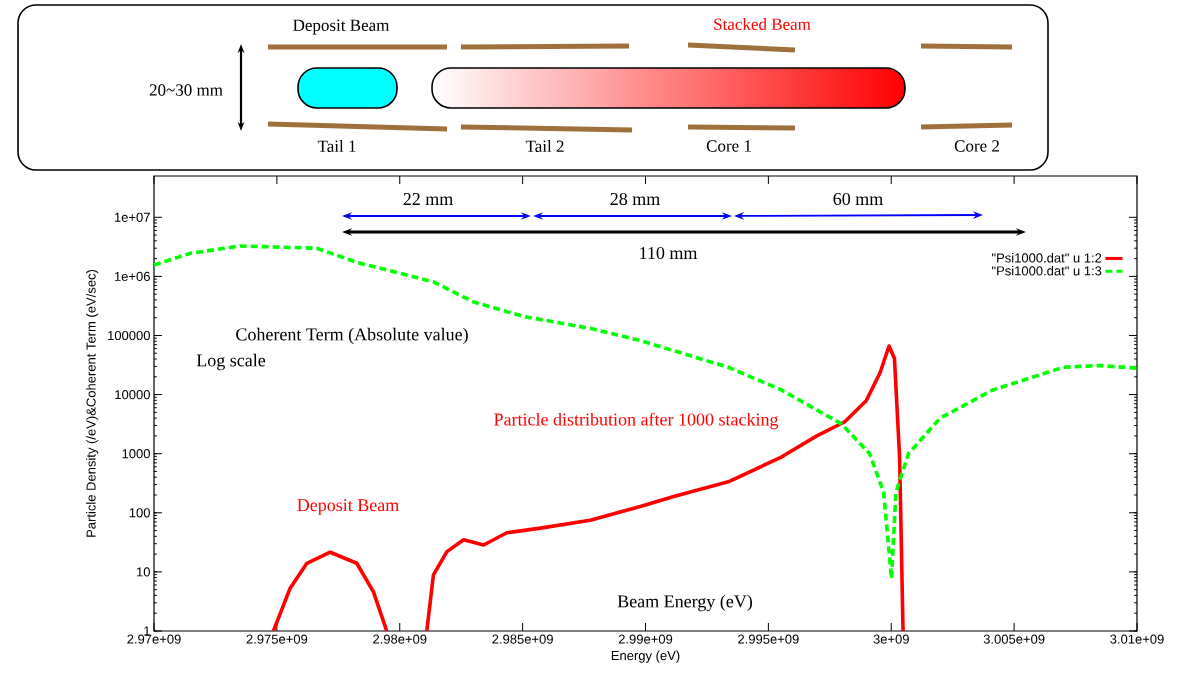 The height and width of the screenshot is (683, 1195). What do you see at coordinates (891, 639) in the screenshot?
I see `x-tick-label: 3e+09` at bounding box center [891, 639].